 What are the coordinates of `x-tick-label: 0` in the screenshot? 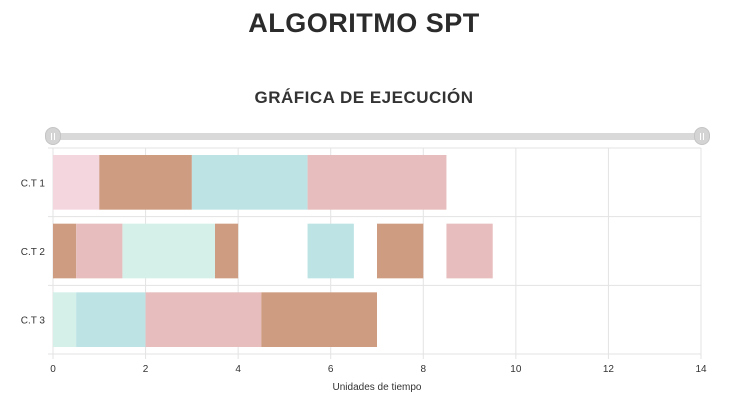 It's located at (53, 369).